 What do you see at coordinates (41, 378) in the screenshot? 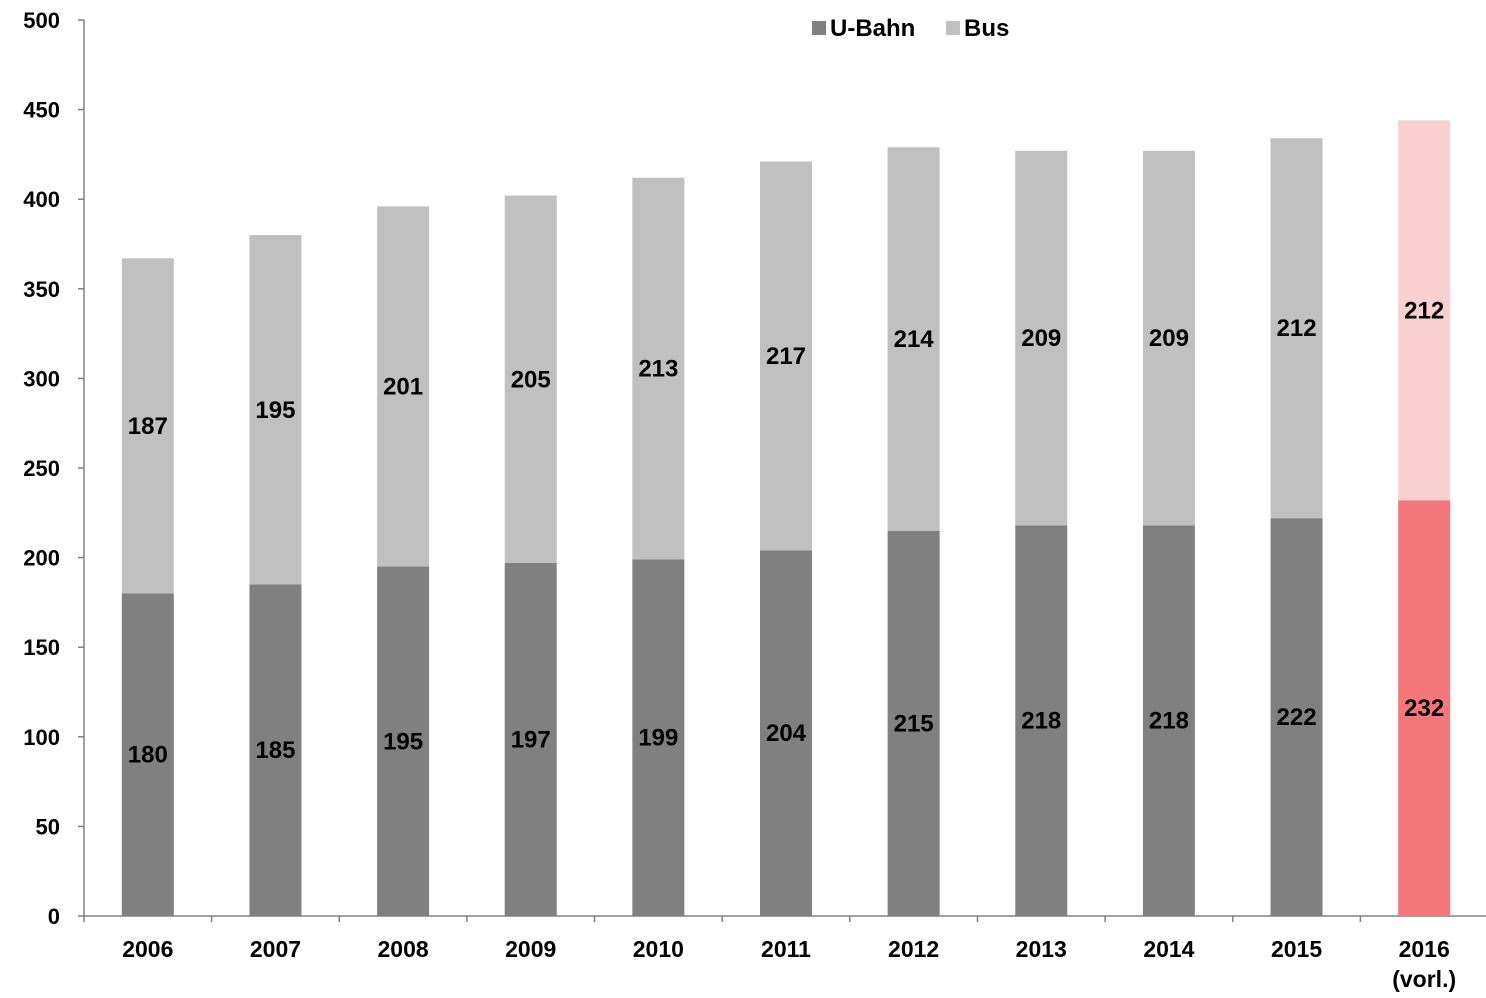
I see `y-tick-label: 300` at bounding box center [41, 378].